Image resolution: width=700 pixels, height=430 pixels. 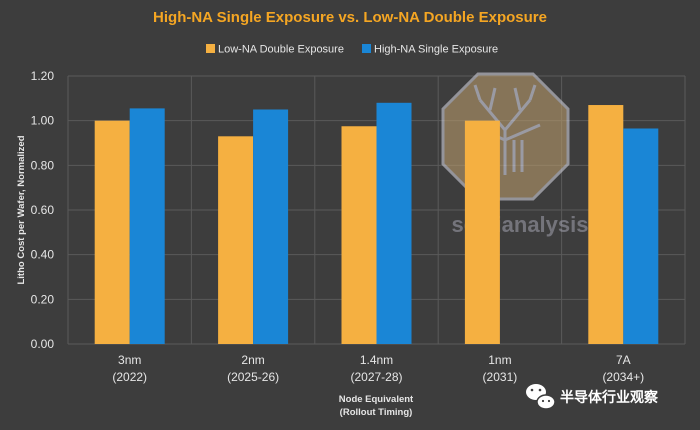 What do you see at coordinates (43, 121) in the screenshot?
I see `y-tick-label: 1.00` at bounding box center [43, 121].